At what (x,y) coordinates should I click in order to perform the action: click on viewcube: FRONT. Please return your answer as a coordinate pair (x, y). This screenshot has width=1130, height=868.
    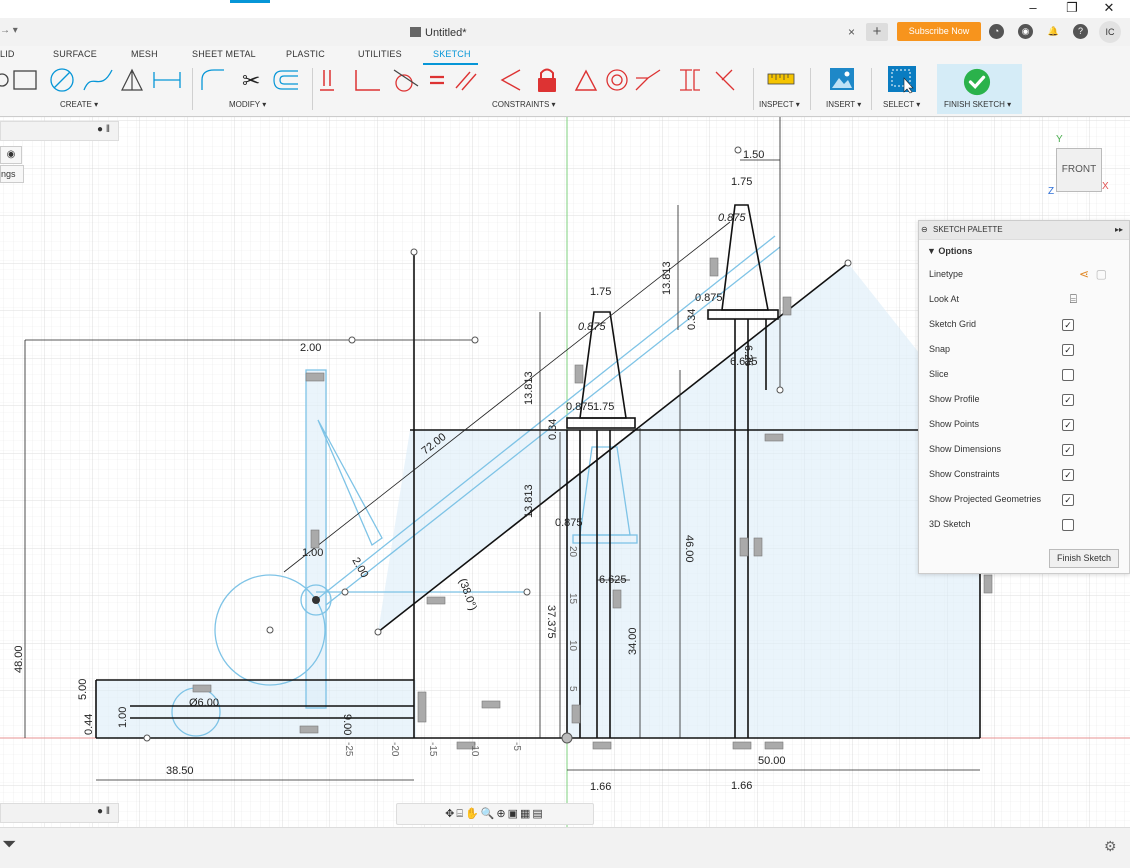
    Looking at the image, I should click on (1079, 170).